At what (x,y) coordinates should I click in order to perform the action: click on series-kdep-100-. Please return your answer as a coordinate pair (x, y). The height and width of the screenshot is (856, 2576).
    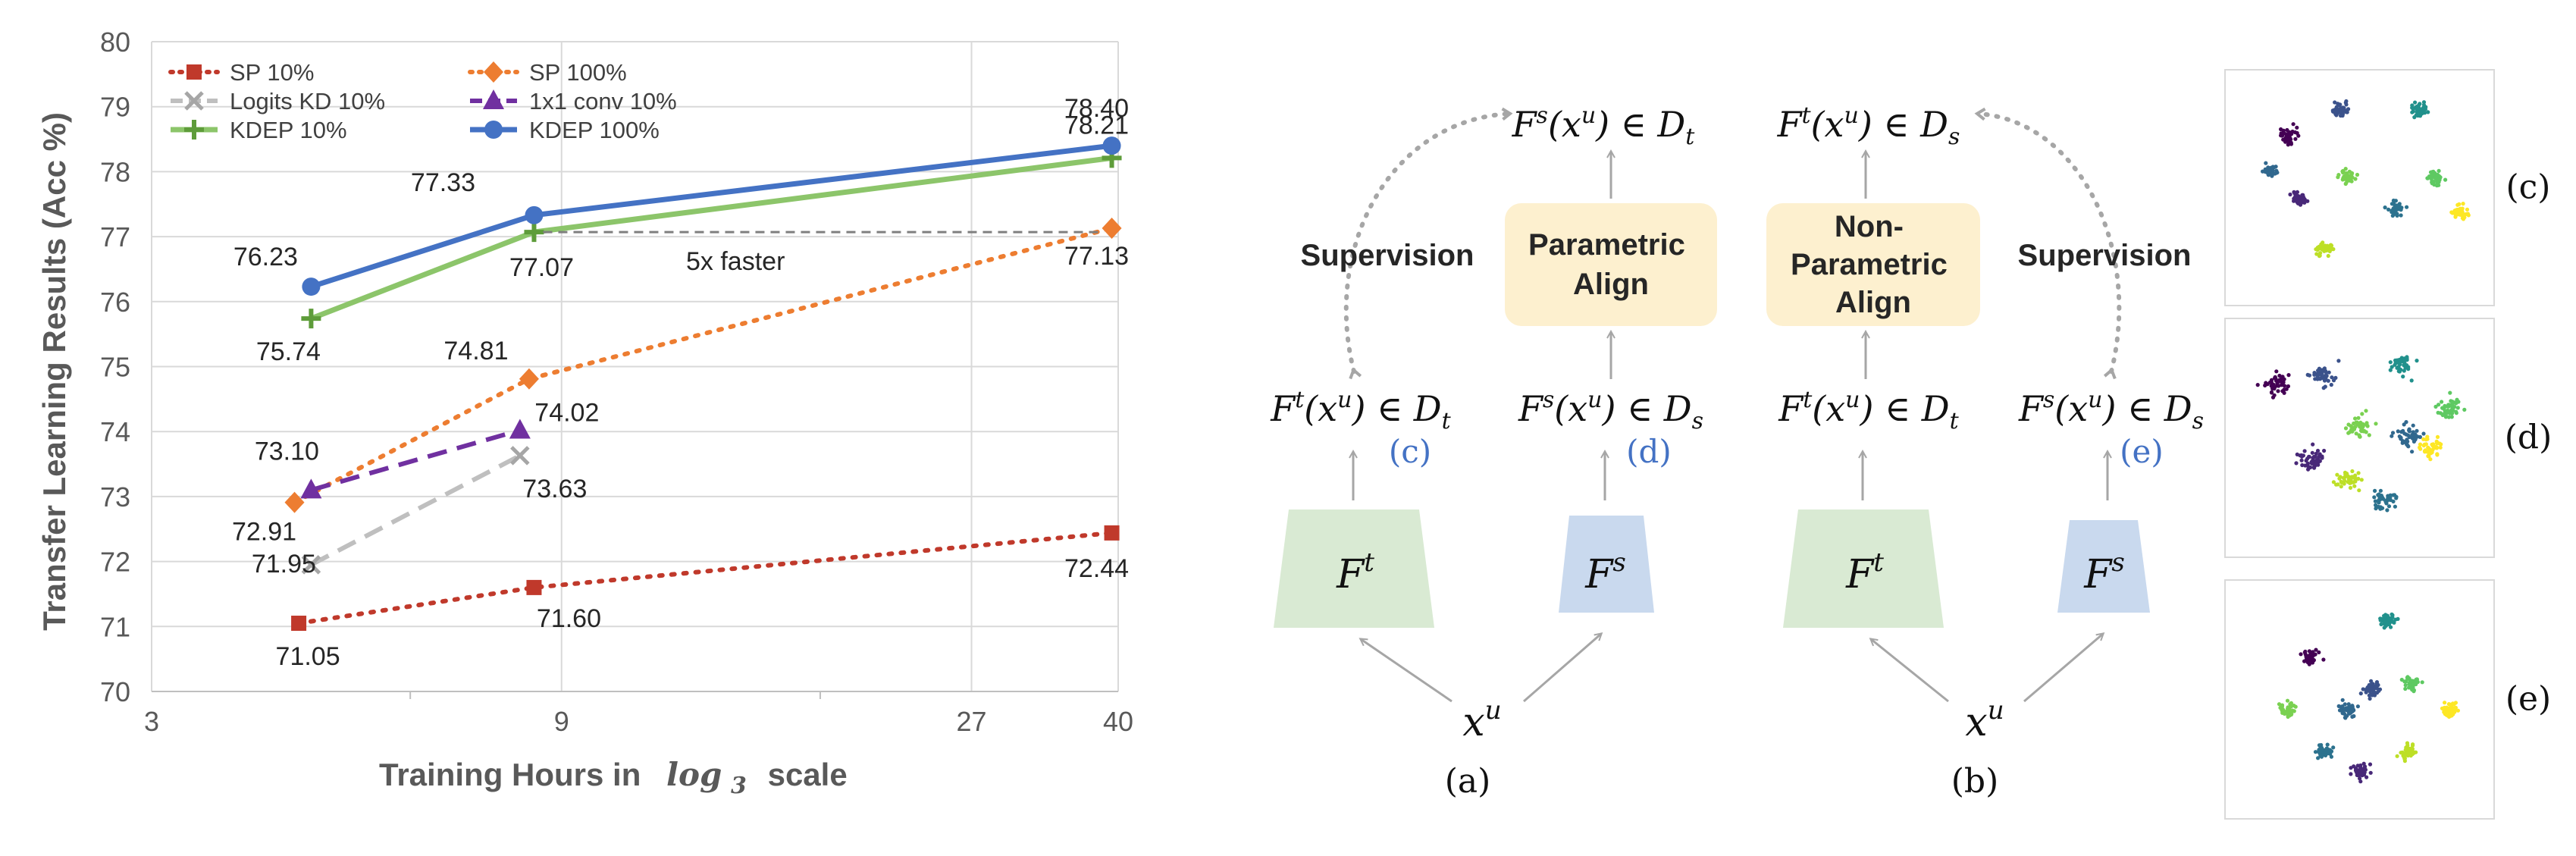
    Looking at the image, I should click on (711, 216).